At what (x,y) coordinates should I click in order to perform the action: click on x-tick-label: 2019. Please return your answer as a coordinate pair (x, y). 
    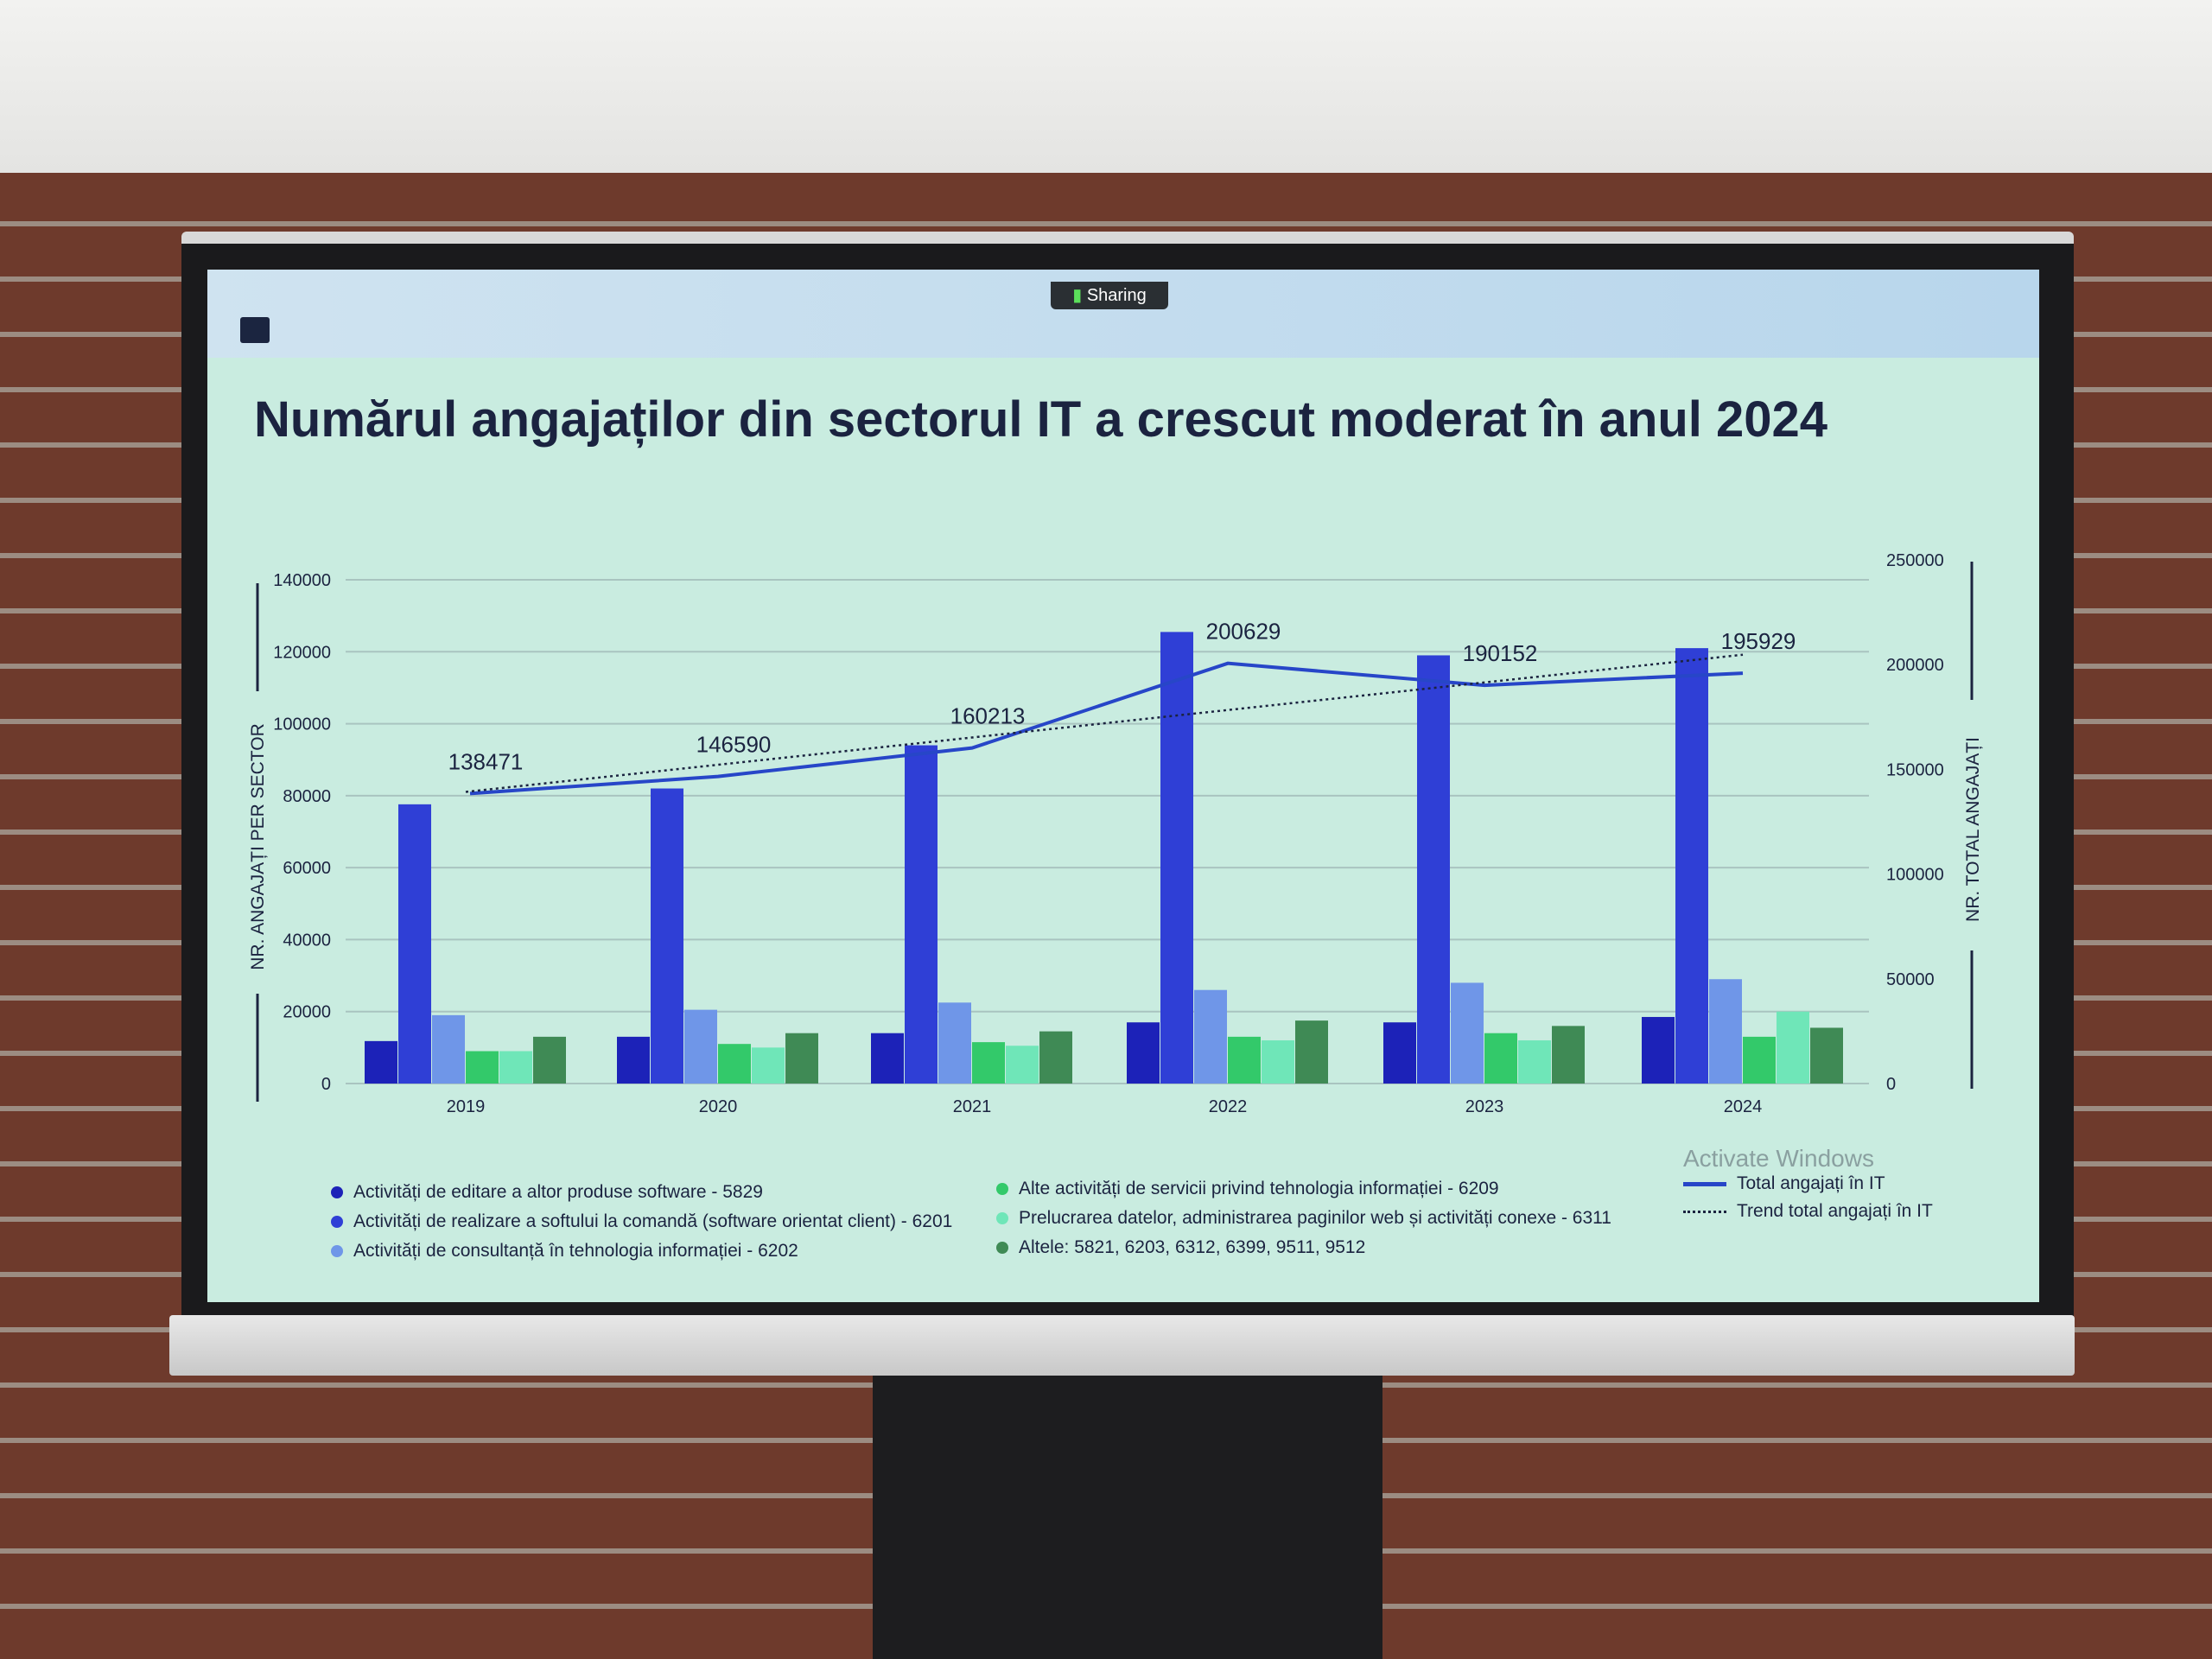
    Looking at the image, I should click on (466, 1106).